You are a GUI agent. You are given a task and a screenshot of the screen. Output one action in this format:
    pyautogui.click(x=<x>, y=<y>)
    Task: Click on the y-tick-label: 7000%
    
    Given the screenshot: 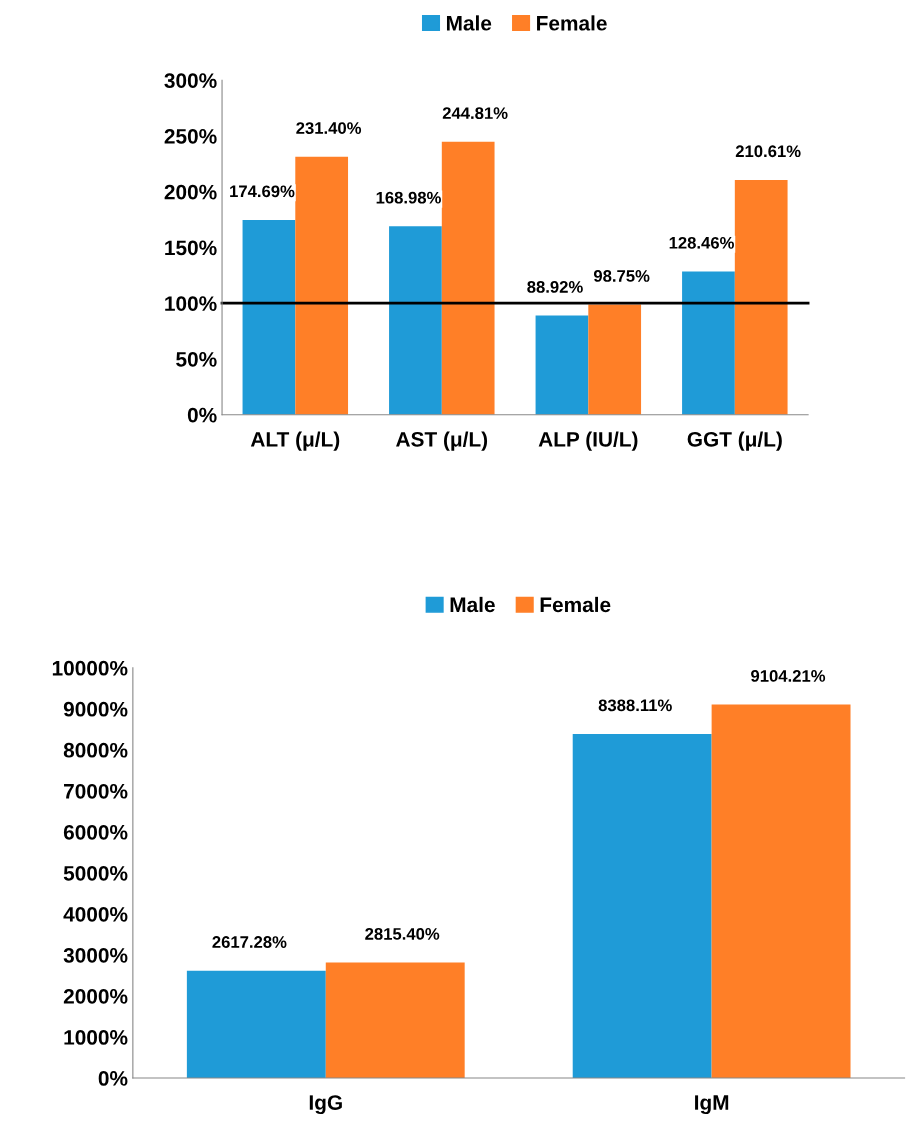 What is the action you would take?
    pyautogui.click(x=96, y=791)
    